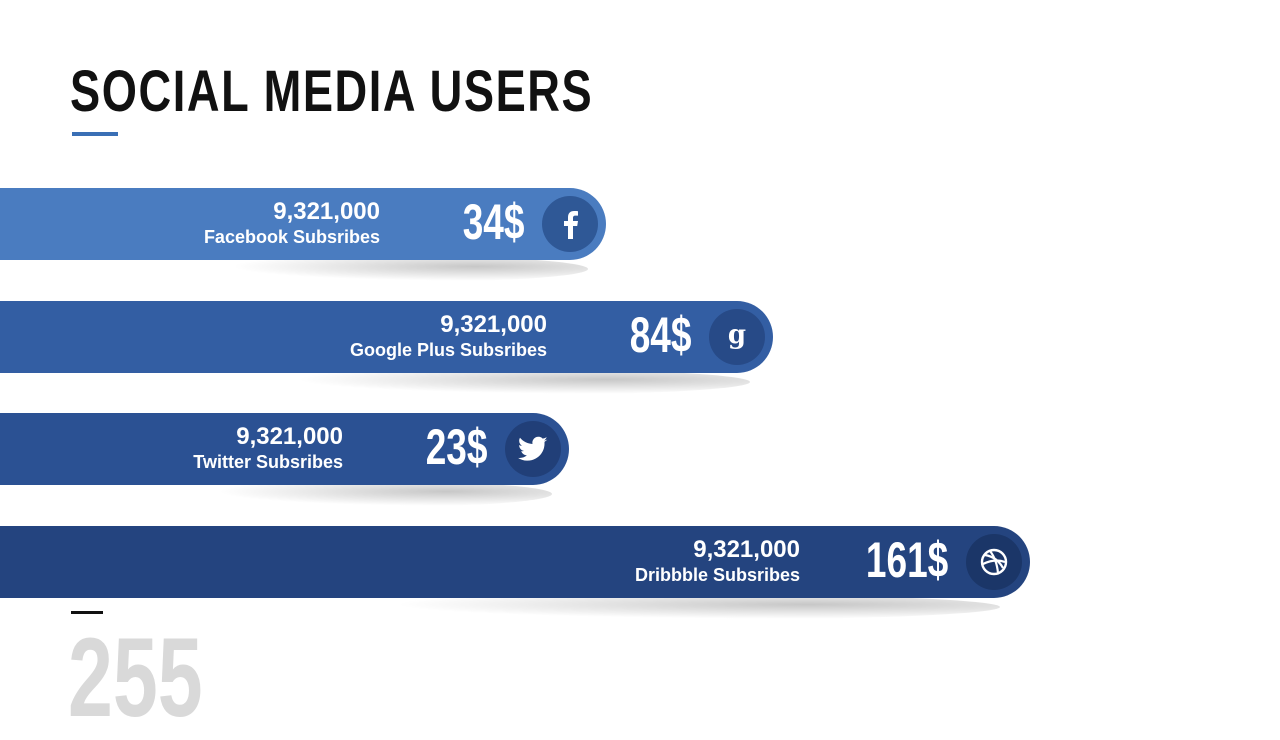  I want to click on google-plus-icon: g, so click(737, 337).